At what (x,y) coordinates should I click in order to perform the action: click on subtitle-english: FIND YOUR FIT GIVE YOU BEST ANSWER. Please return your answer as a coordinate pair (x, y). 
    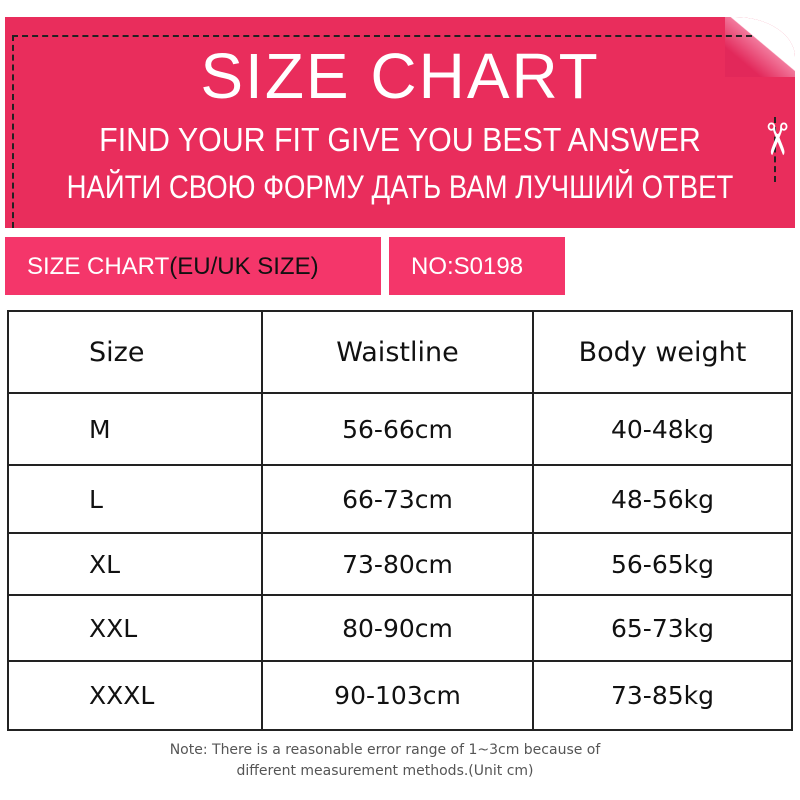
    Looking at the image, I should click on (400, 139).